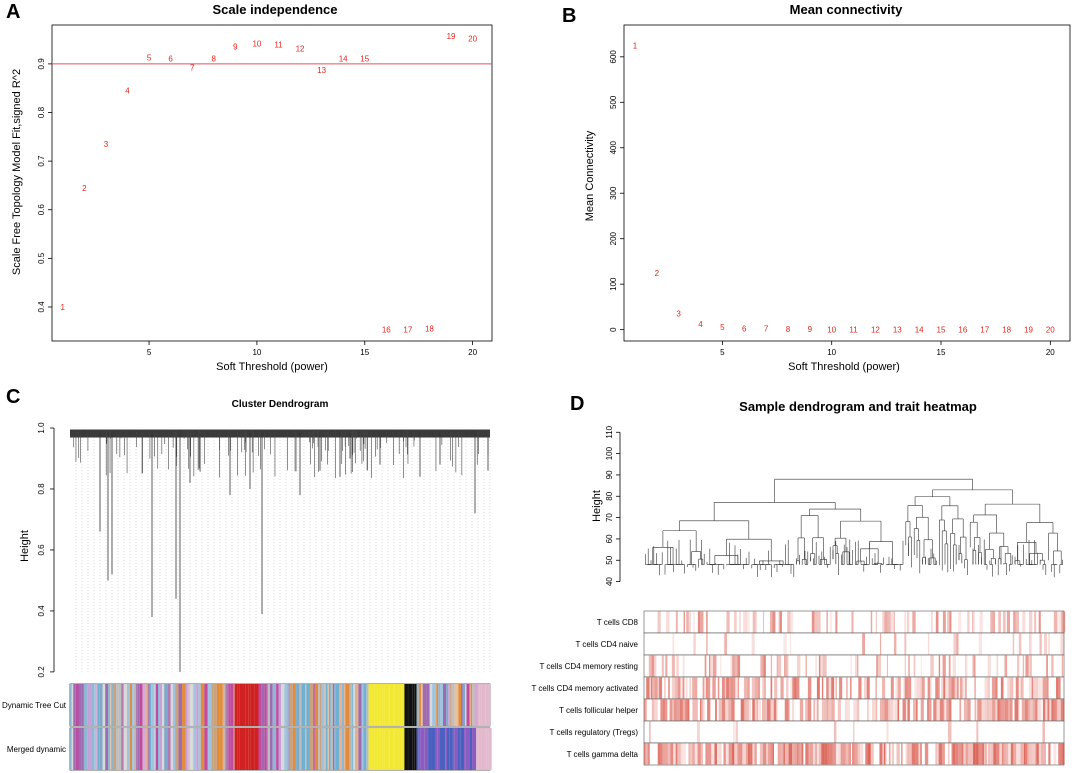 Image resolution: width=1072 pixels, height=773 pixels. I want to click on panel-a-point: 7, so click(192, 67).